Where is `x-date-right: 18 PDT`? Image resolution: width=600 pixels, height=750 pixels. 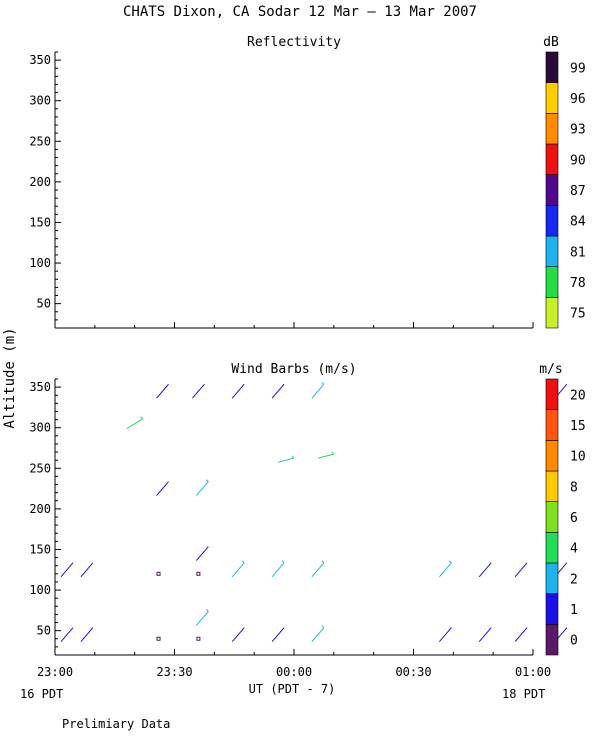 x-date-right: 18 PDT is located at coordinates (523, 694).